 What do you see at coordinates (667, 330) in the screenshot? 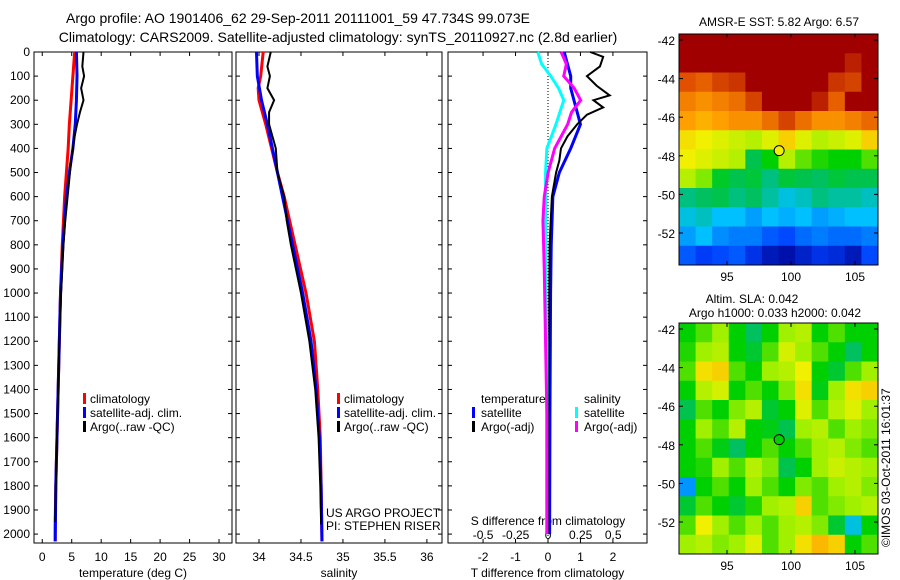
I see `lat-tick-label: -42` at bounding box center [667, 330].